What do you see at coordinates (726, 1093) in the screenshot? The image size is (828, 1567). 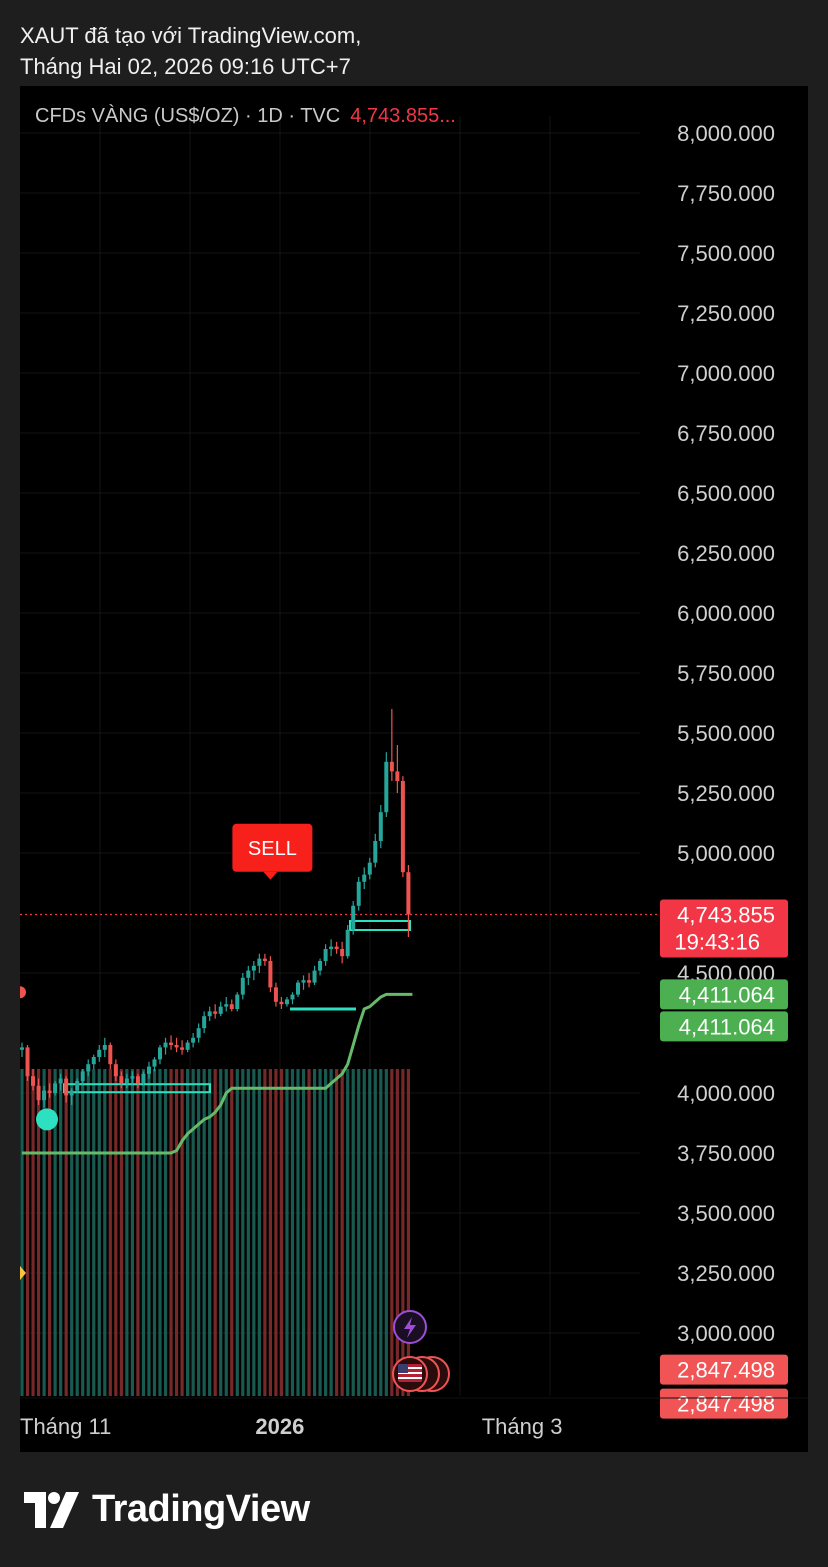 I see `y-tick-label: 4,000.000` at bounding box center [726, 1093].